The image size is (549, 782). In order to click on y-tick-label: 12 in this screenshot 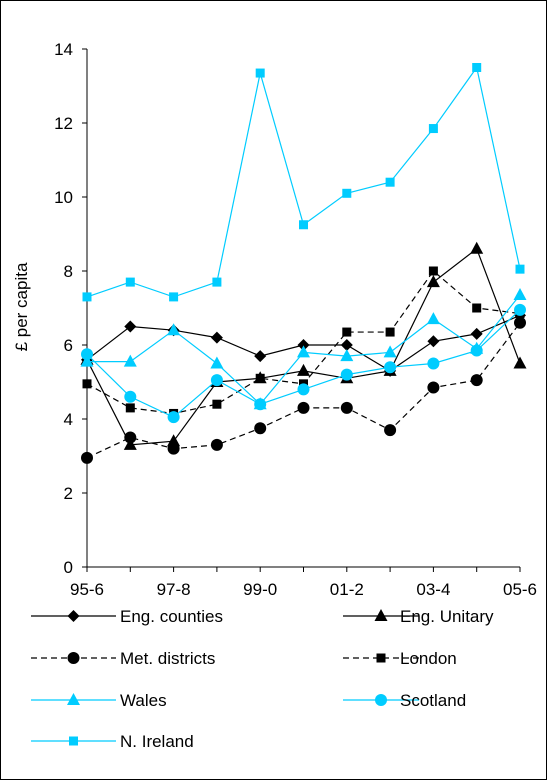, I will do `click(63, 123)`.